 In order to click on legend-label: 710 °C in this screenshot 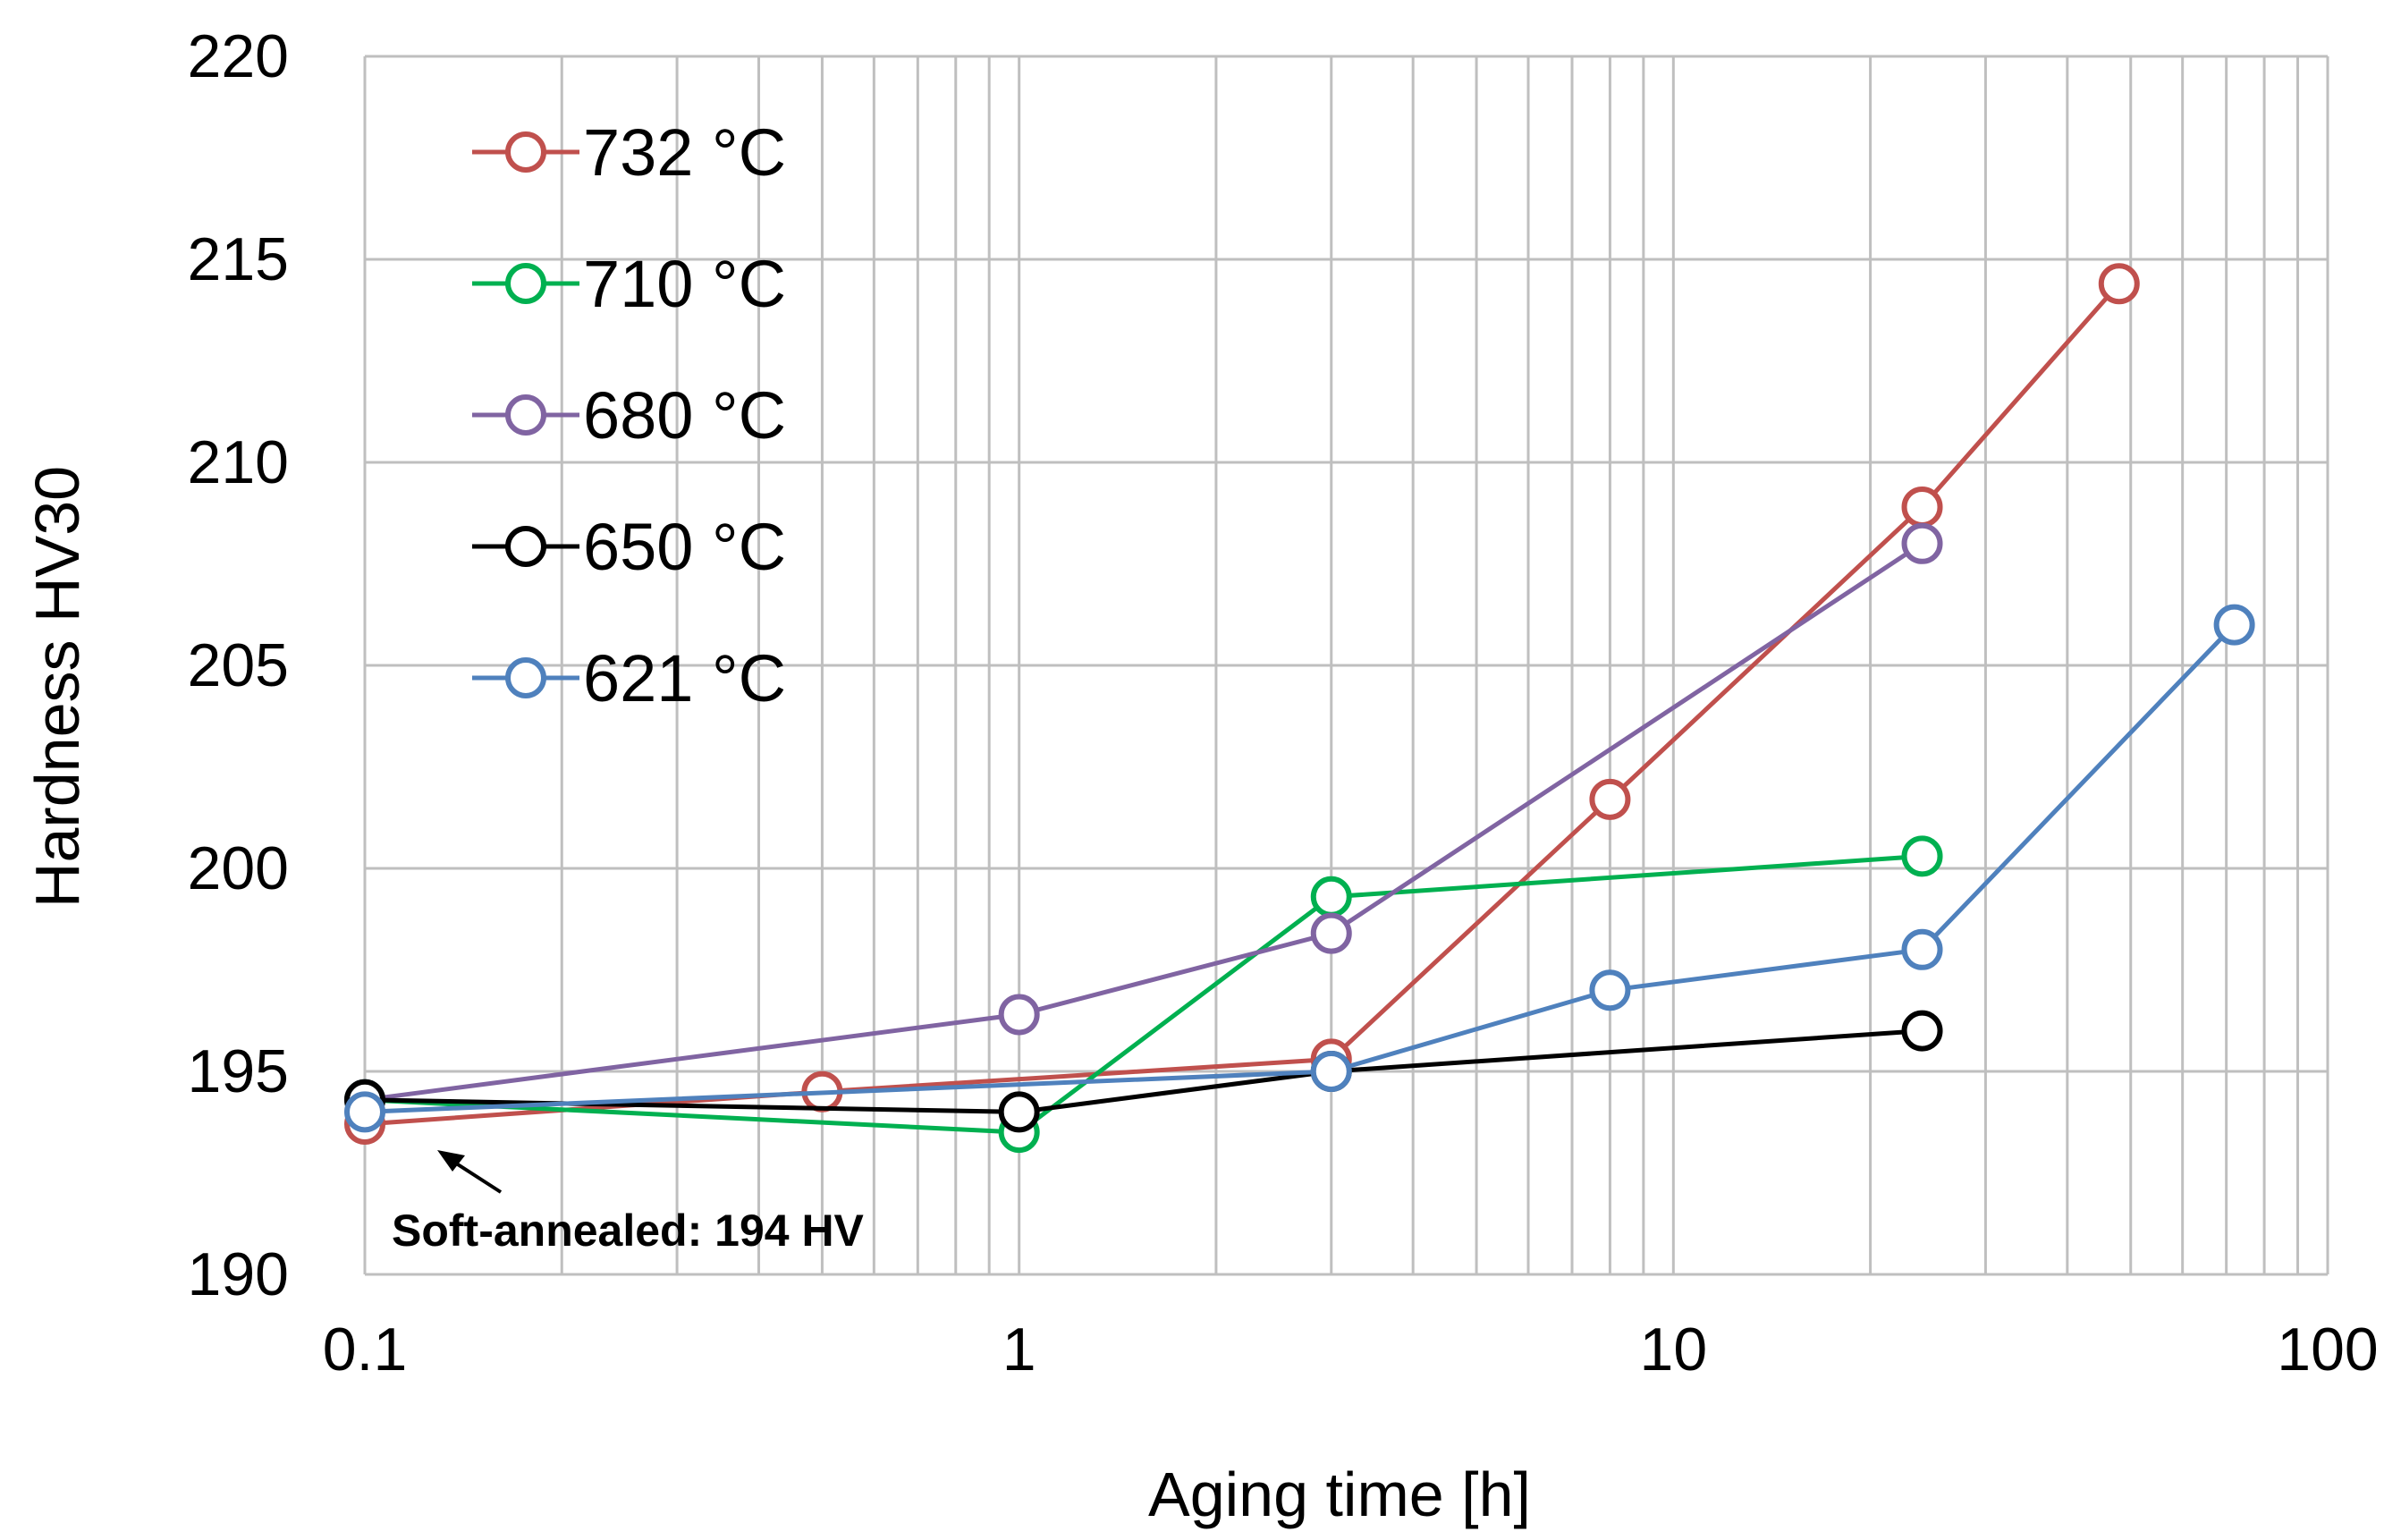, I will do `click(684, 284)`.